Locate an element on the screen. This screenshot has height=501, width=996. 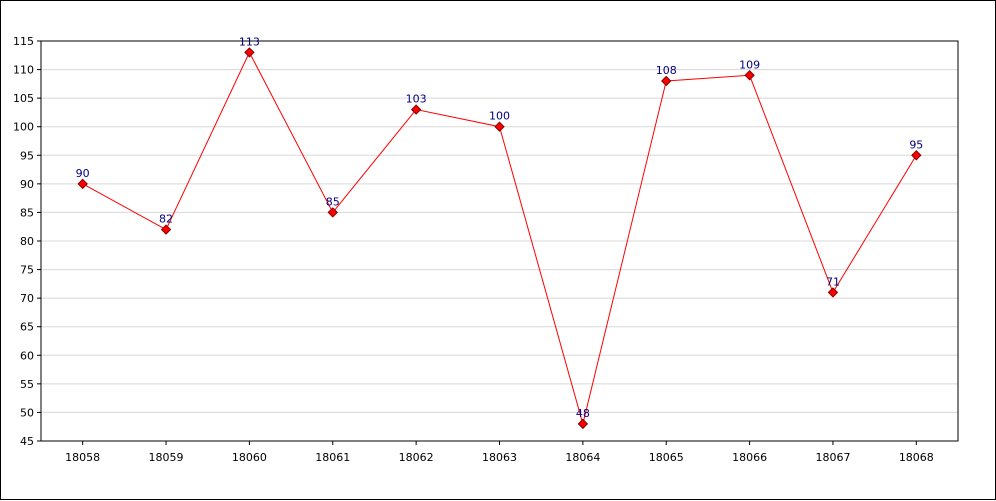
data-label: 109 is located at coordinates (749, 64).